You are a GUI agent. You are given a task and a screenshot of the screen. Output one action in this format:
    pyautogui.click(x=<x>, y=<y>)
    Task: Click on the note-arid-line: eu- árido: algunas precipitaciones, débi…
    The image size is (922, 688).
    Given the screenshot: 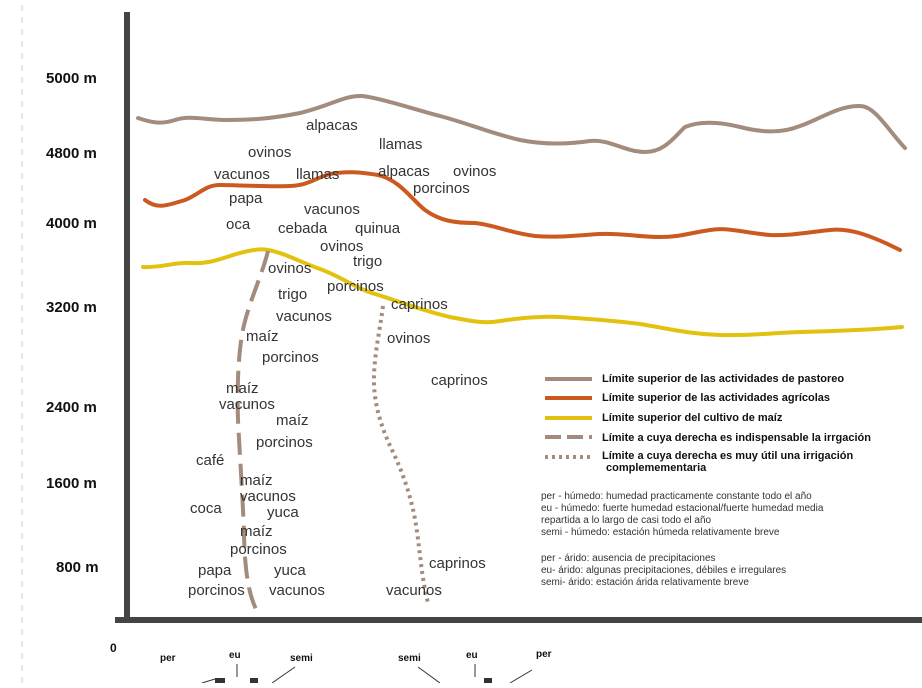 What is the action you would take?
    pyautogui.click(x=663, y=570)
    